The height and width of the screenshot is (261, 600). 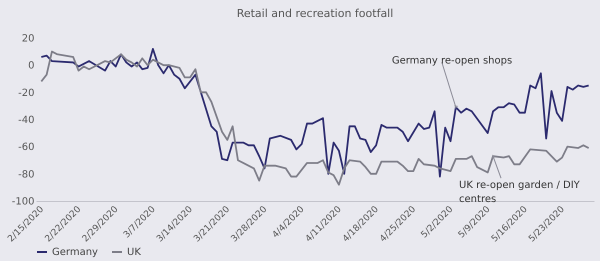 What do you see at coordinates (452, 60) in the screenshot?
I see `annotation: Germany re-open shops` at bounding box center [452, 60].